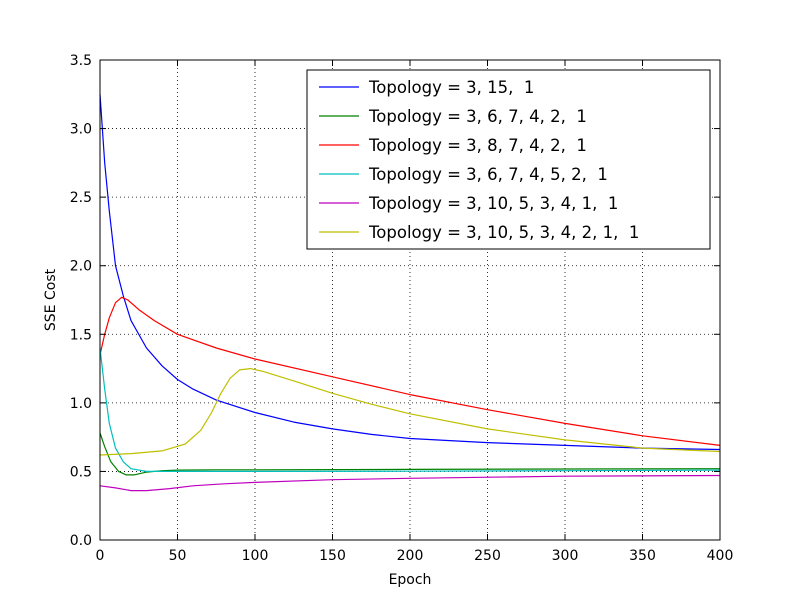 Image resolution: width=800 pixels, height=600 pixels. What do you see at coordinates (720, 556) in the screenshot?
I see `x-tick-label: 400` at bounding box center [720, 556].